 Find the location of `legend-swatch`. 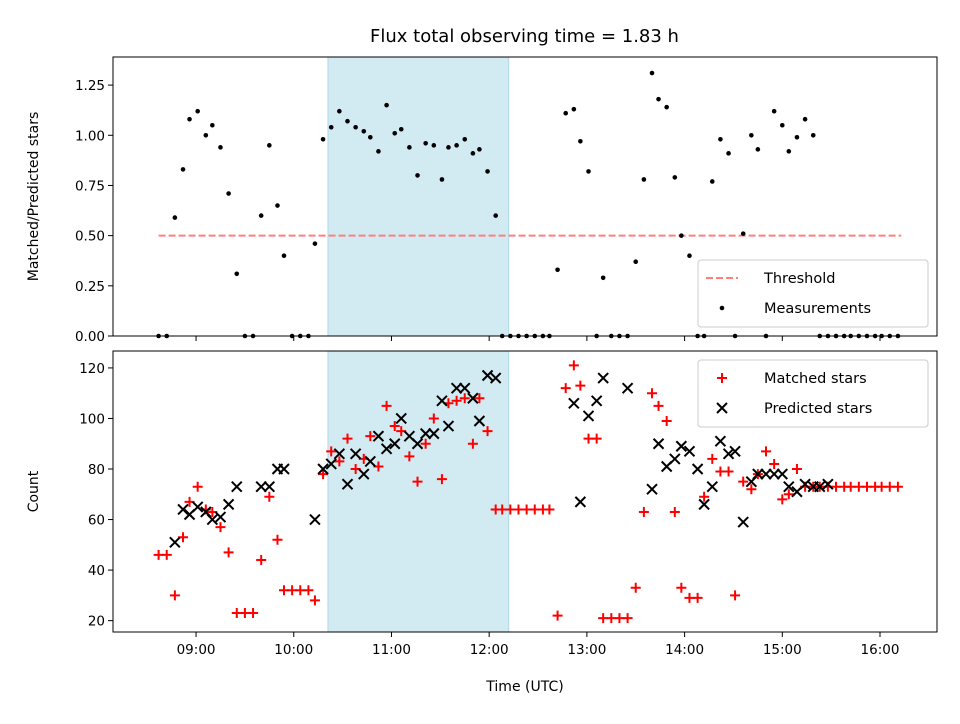

legend-swatch is located at coordinates (722, 408).